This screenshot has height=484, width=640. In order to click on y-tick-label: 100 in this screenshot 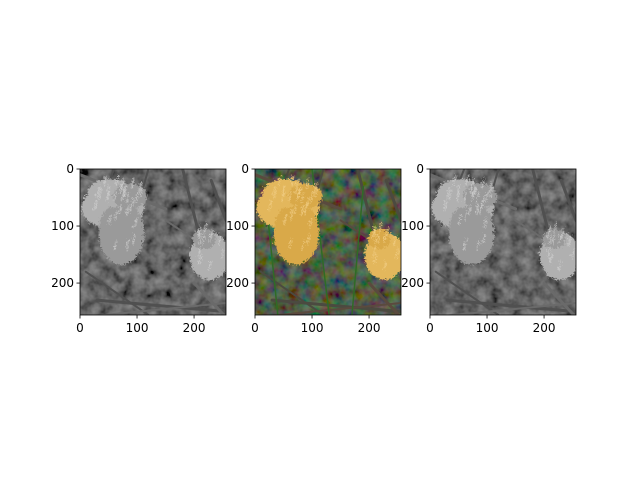, I will do `click(237, 226)`.